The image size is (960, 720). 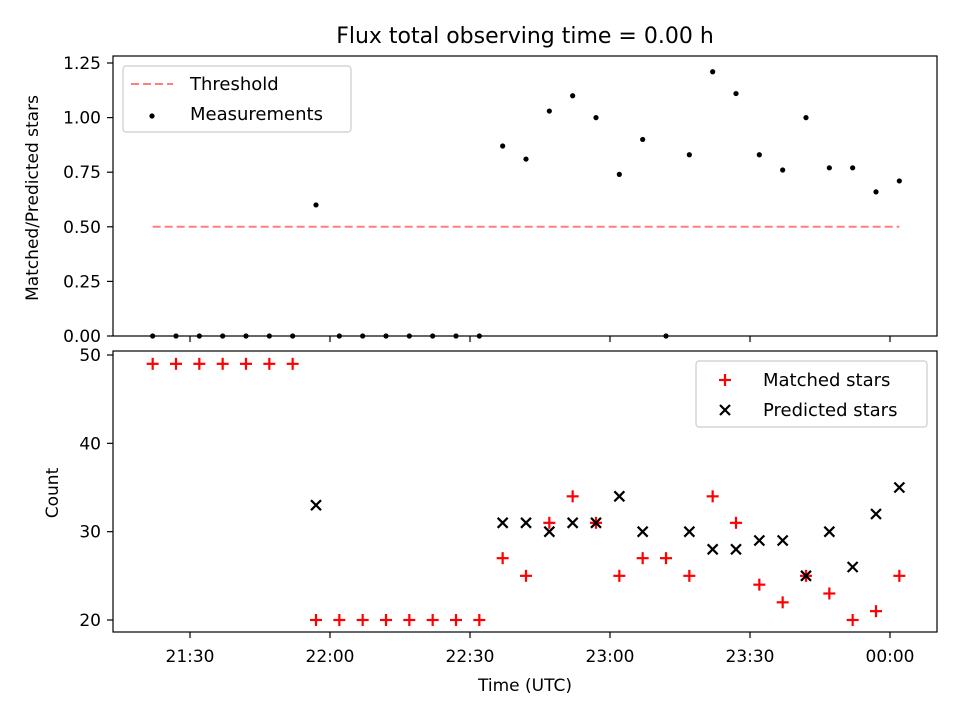 I want to click on top-y-tick-label: 0.75, so click(x=82, y=173).